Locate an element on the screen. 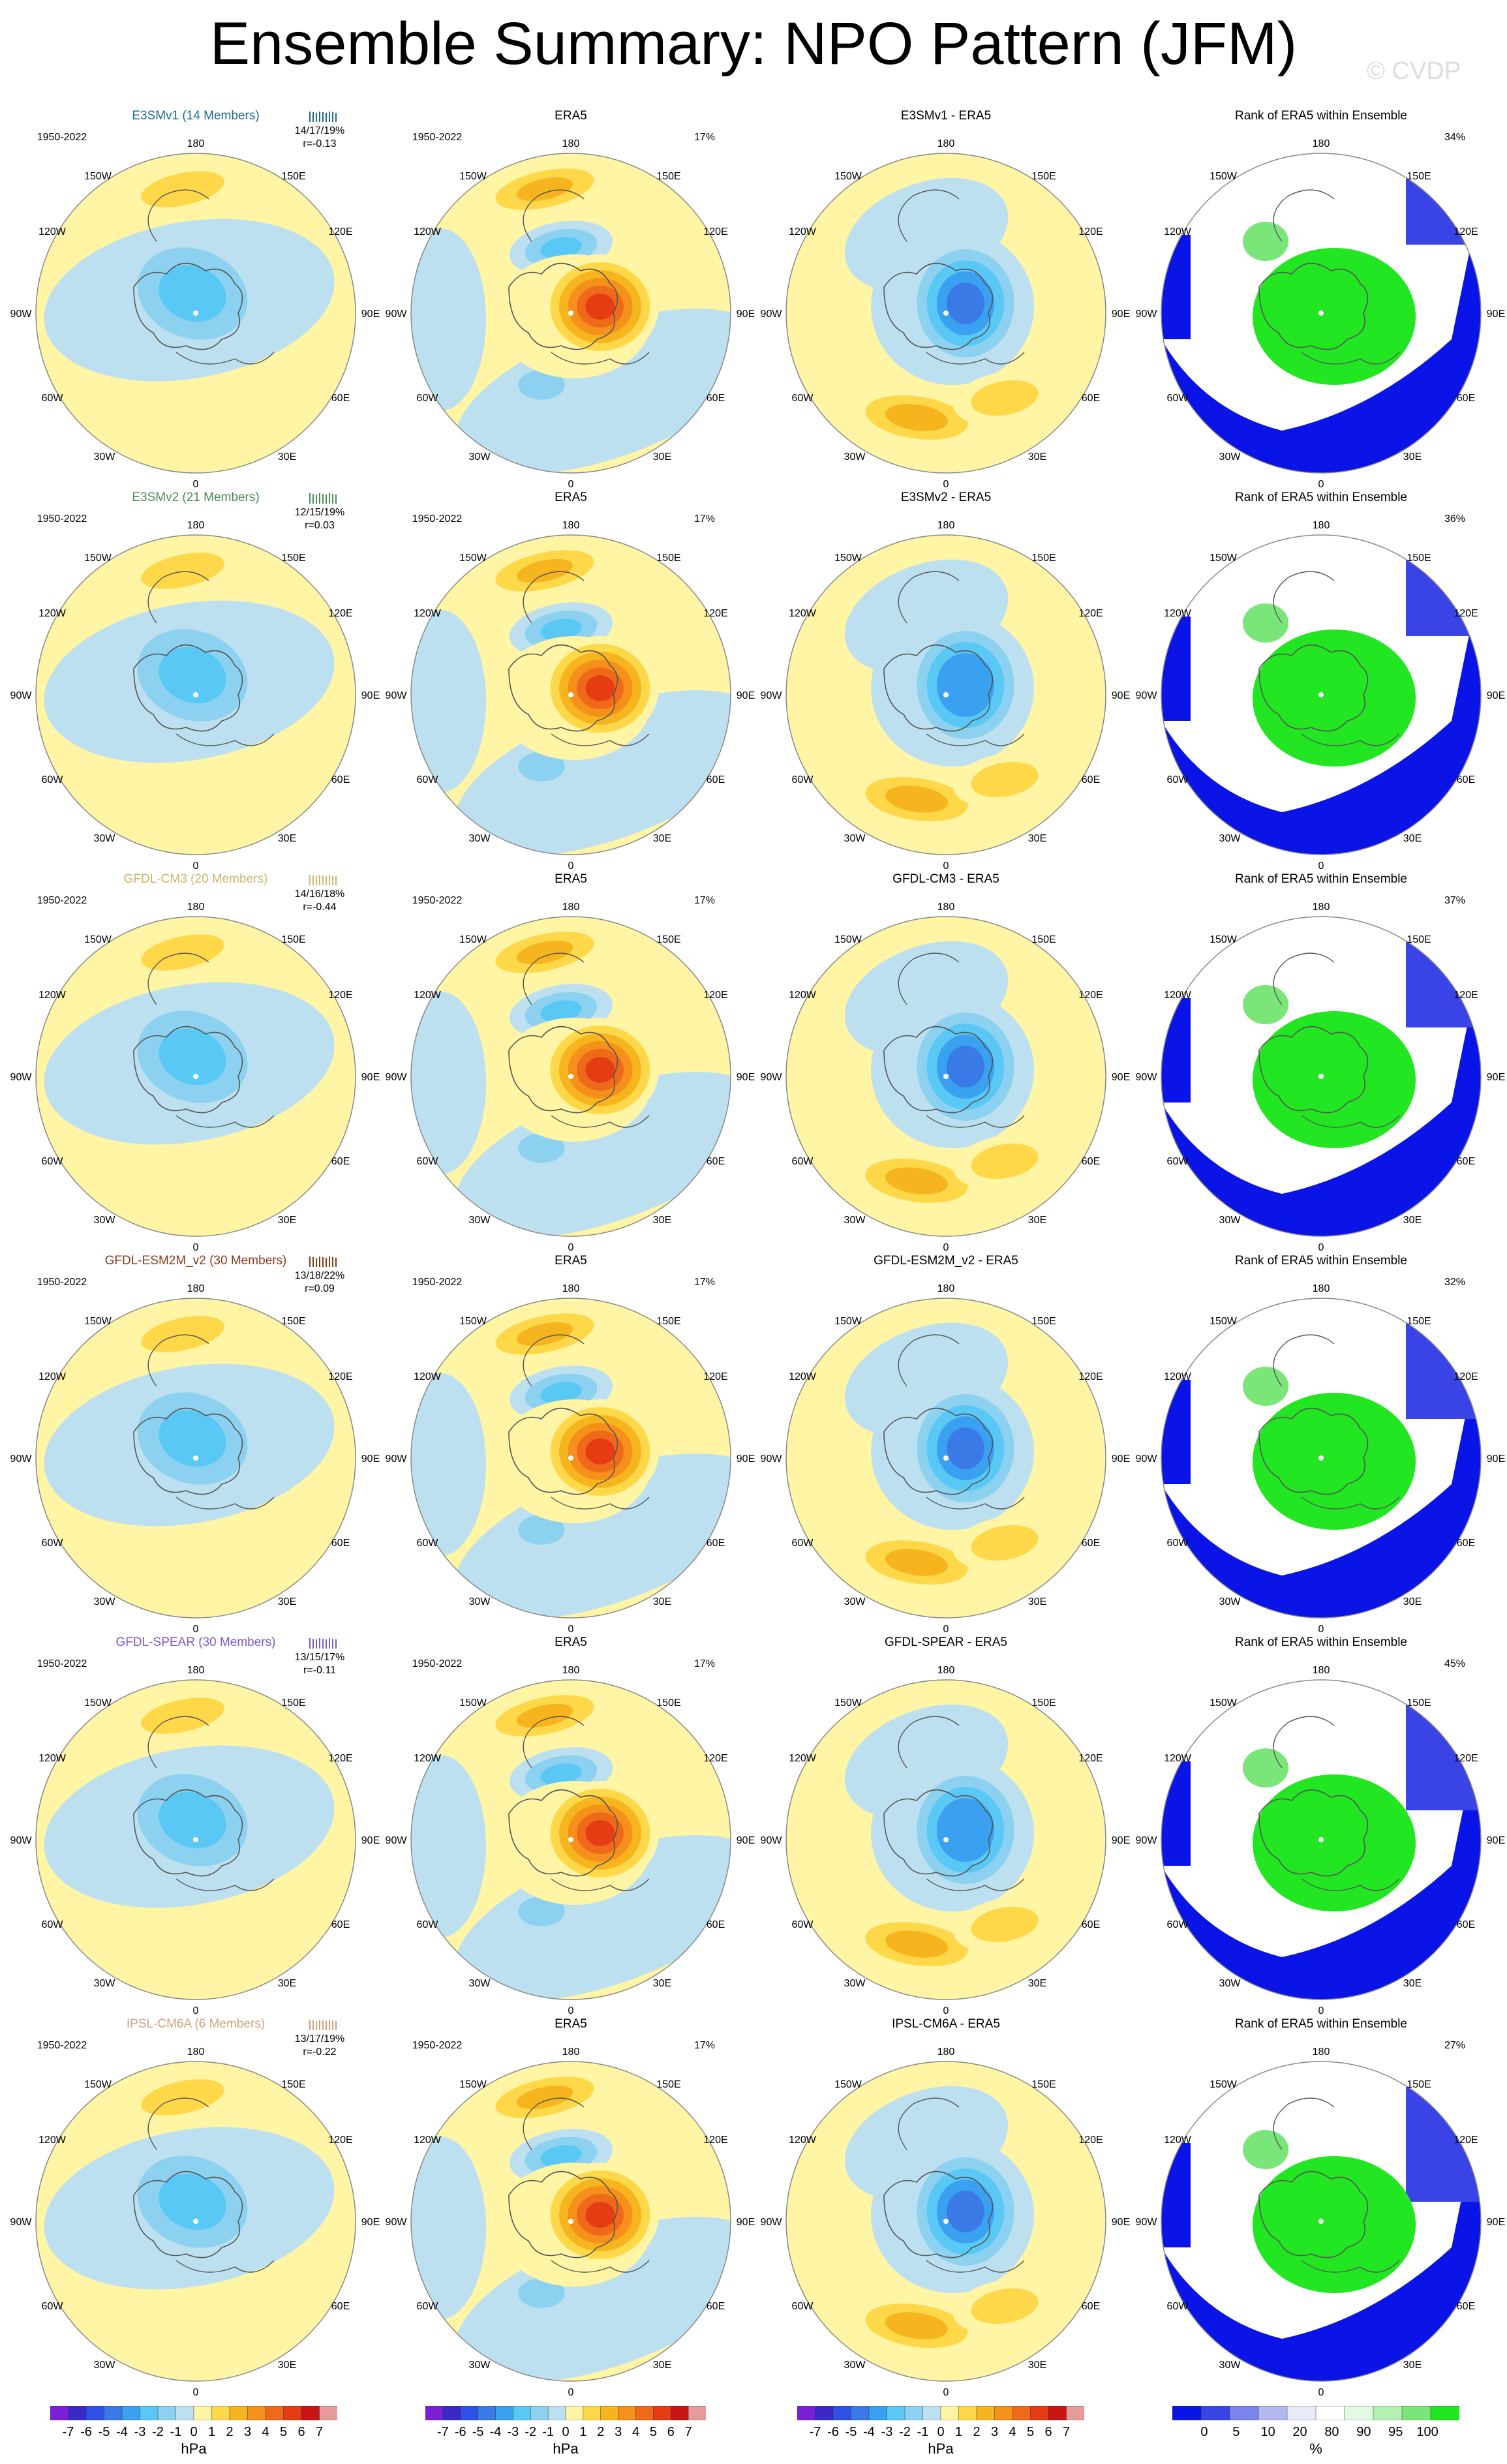  colorbar-tick-label: 5 is located at coordinates (1236, 2432).